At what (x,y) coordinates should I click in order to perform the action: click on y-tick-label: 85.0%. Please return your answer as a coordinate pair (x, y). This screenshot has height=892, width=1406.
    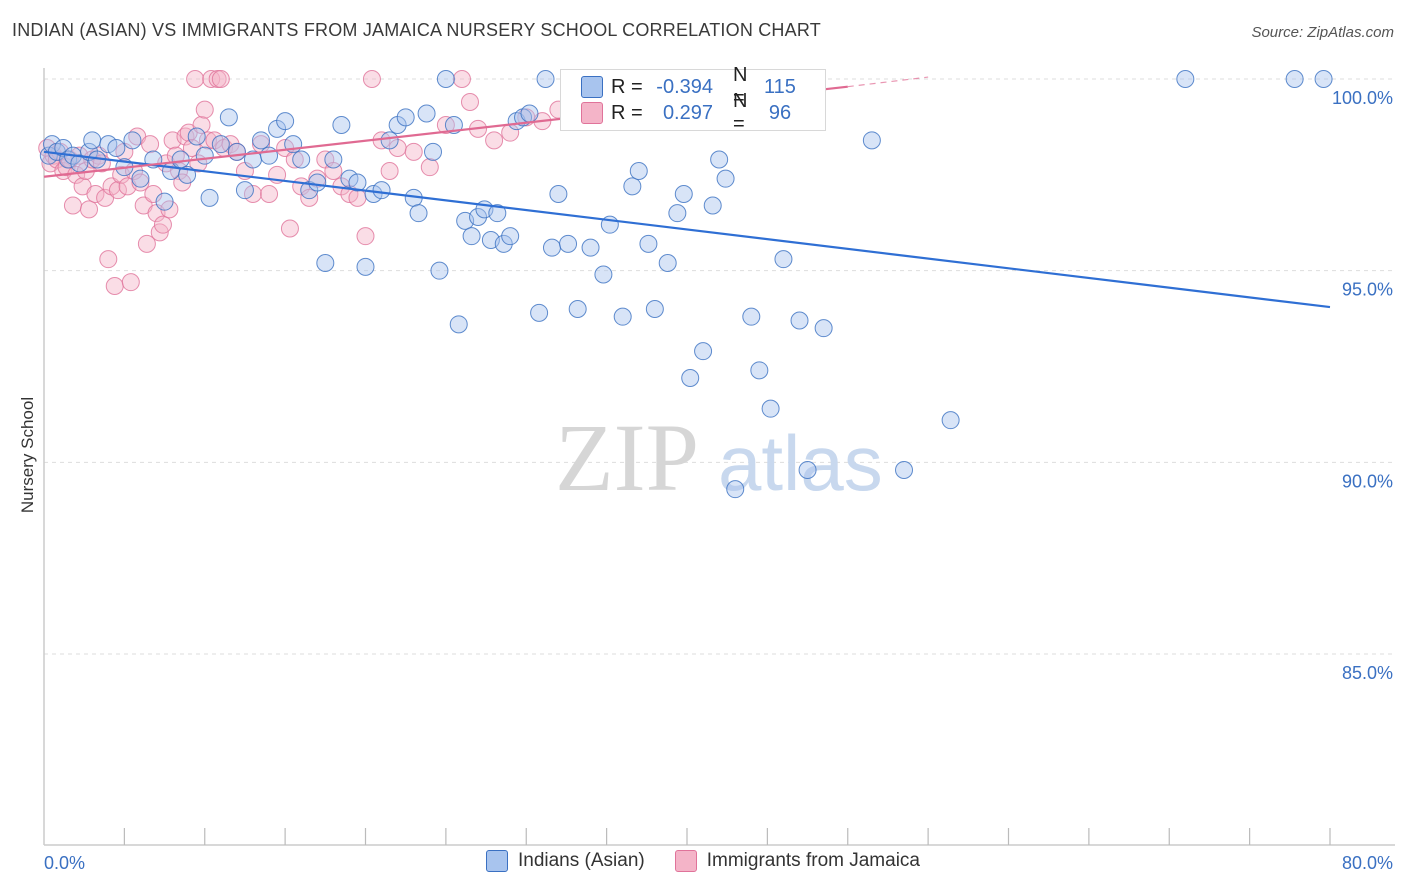
    Looking at the image, I should click on (1367, 673).